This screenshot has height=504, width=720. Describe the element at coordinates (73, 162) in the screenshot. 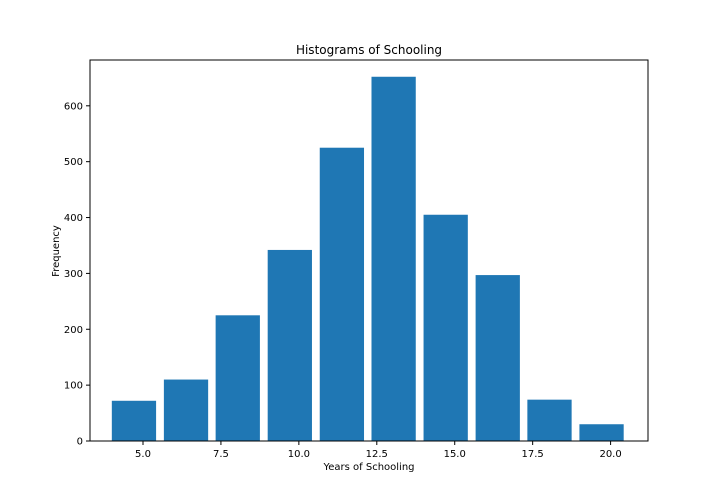

I see `y-tick-label: 500` at that location.